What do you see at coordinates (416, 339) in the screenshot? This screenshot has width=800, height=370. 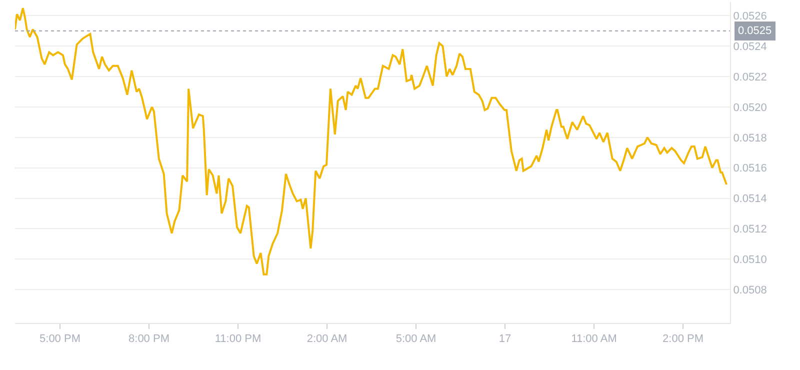 I see `x-tick-label: 5:00 AM` at bounding box center [416, 339].